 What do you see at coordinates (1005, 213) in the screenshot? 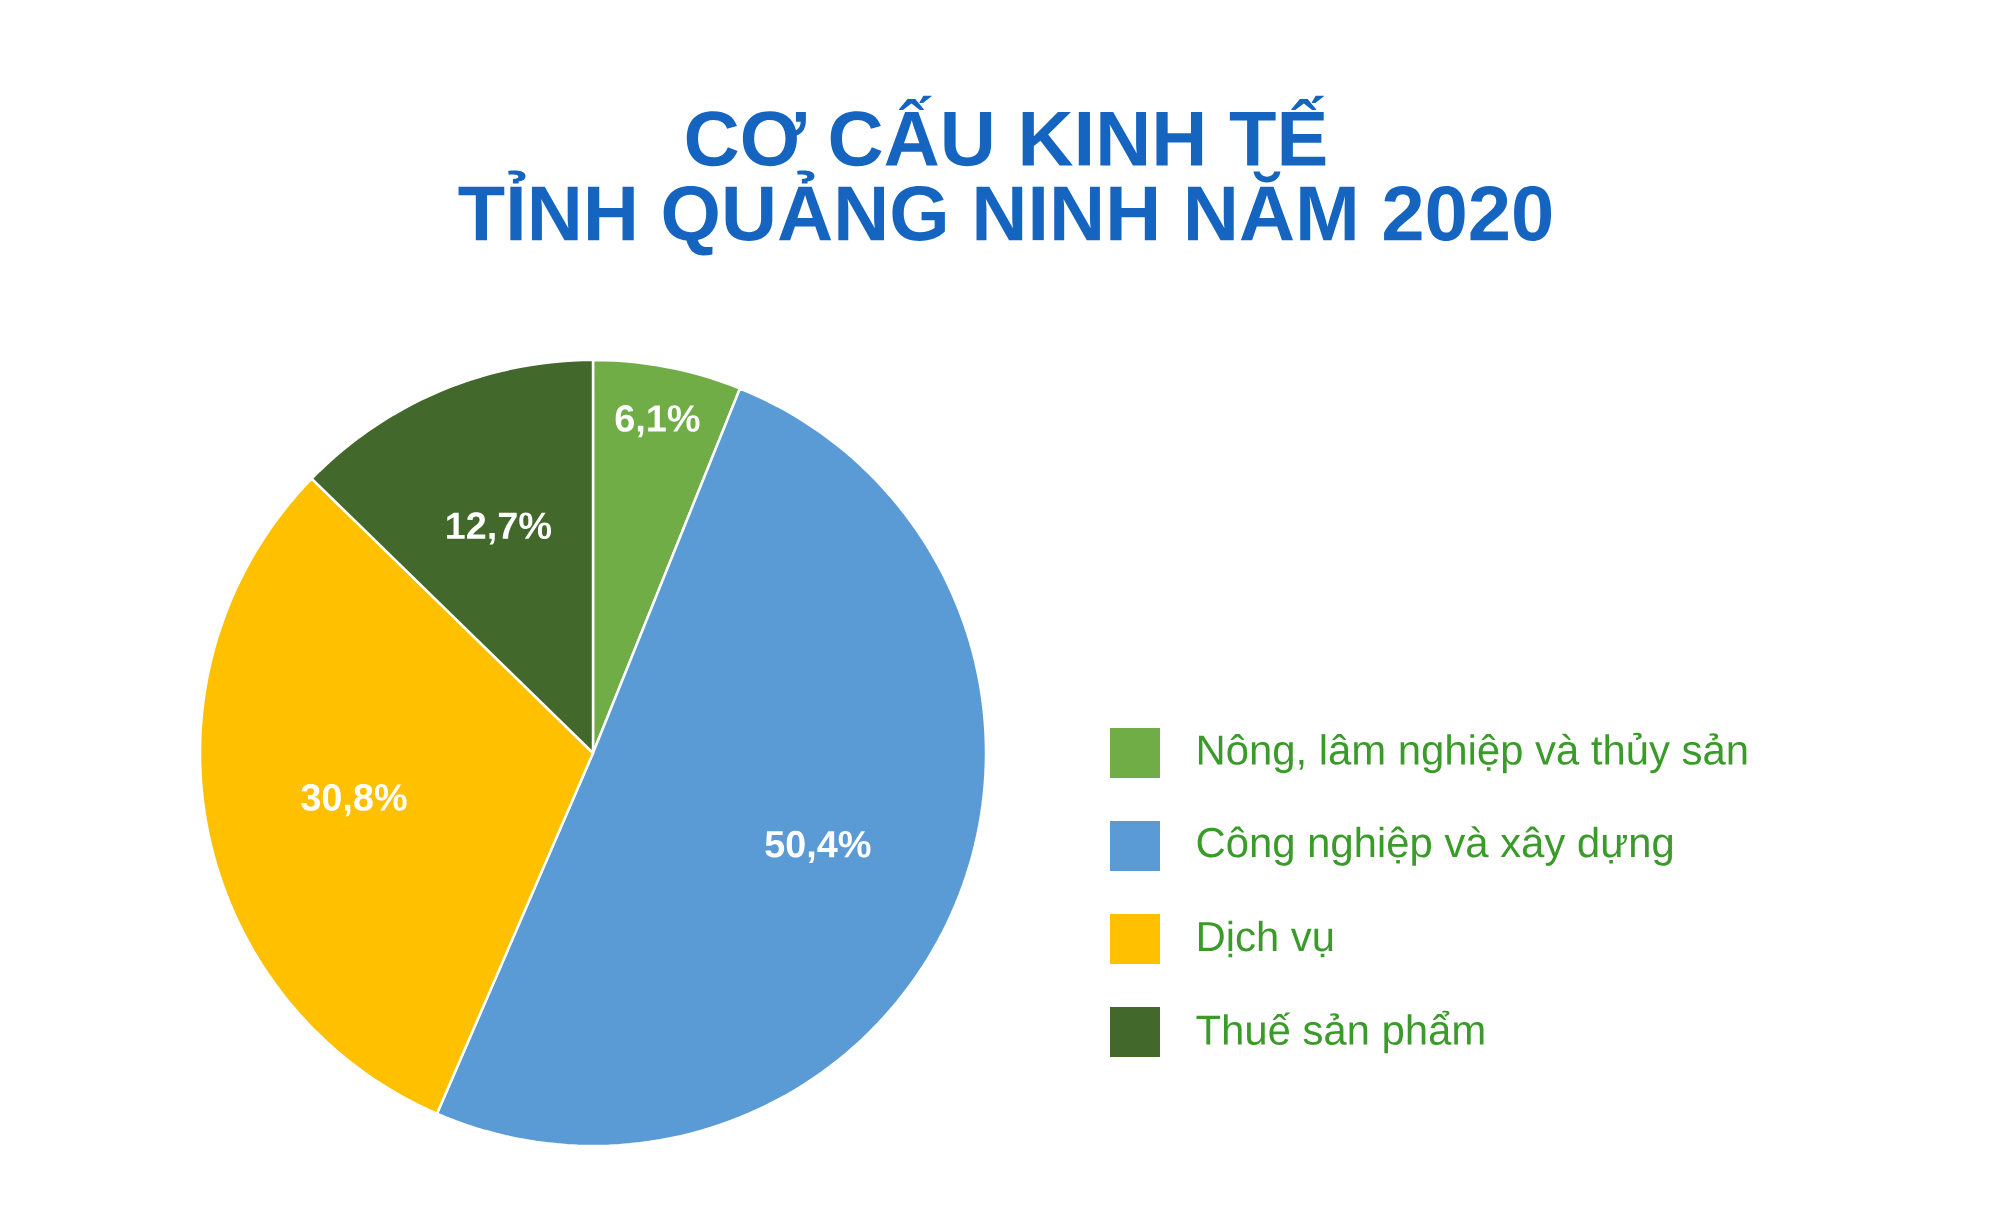
I see `chart-subtitle: TỈNH QUẢNG NINH NĂM 2020` at bounding box center [1005, 213].